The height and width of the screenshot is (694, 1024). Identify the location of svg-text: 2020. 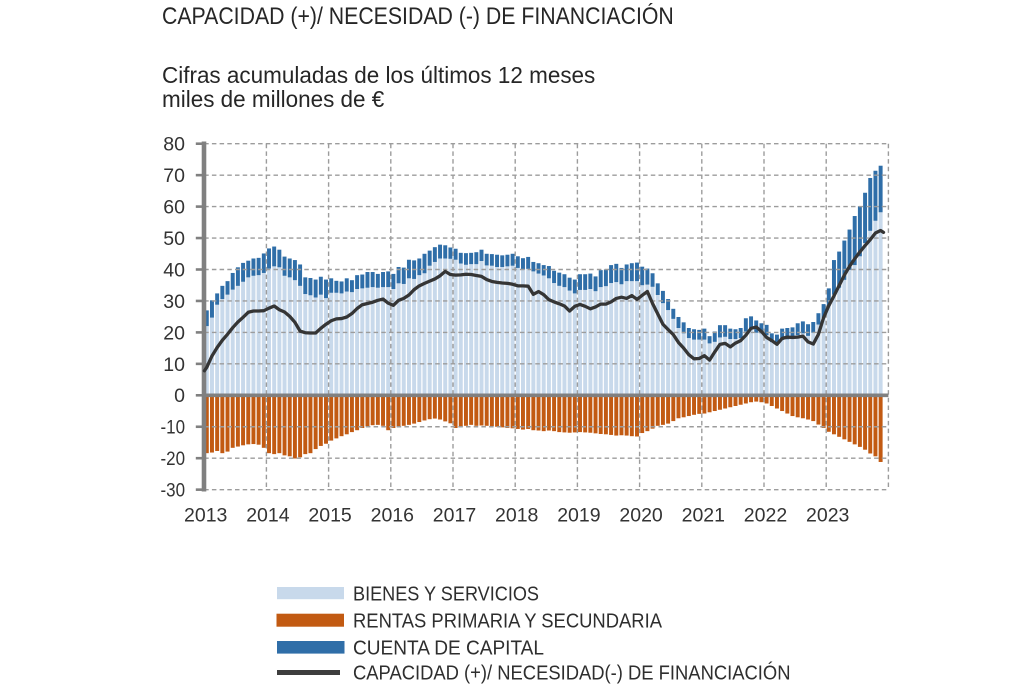
(641, 516).